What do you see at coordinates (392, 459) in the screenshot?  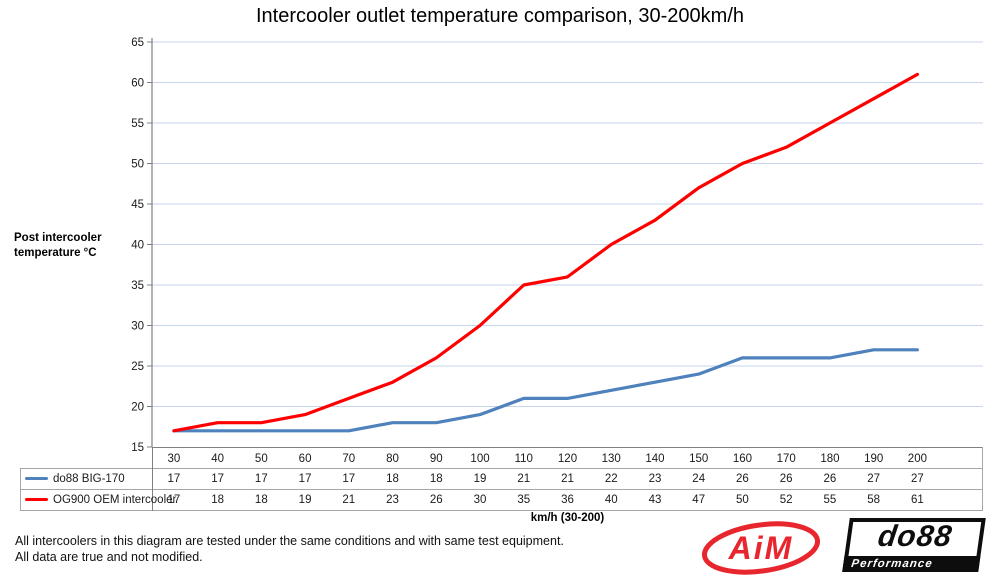 I see `x-category-label: 80` at bounding box center [392, 459].